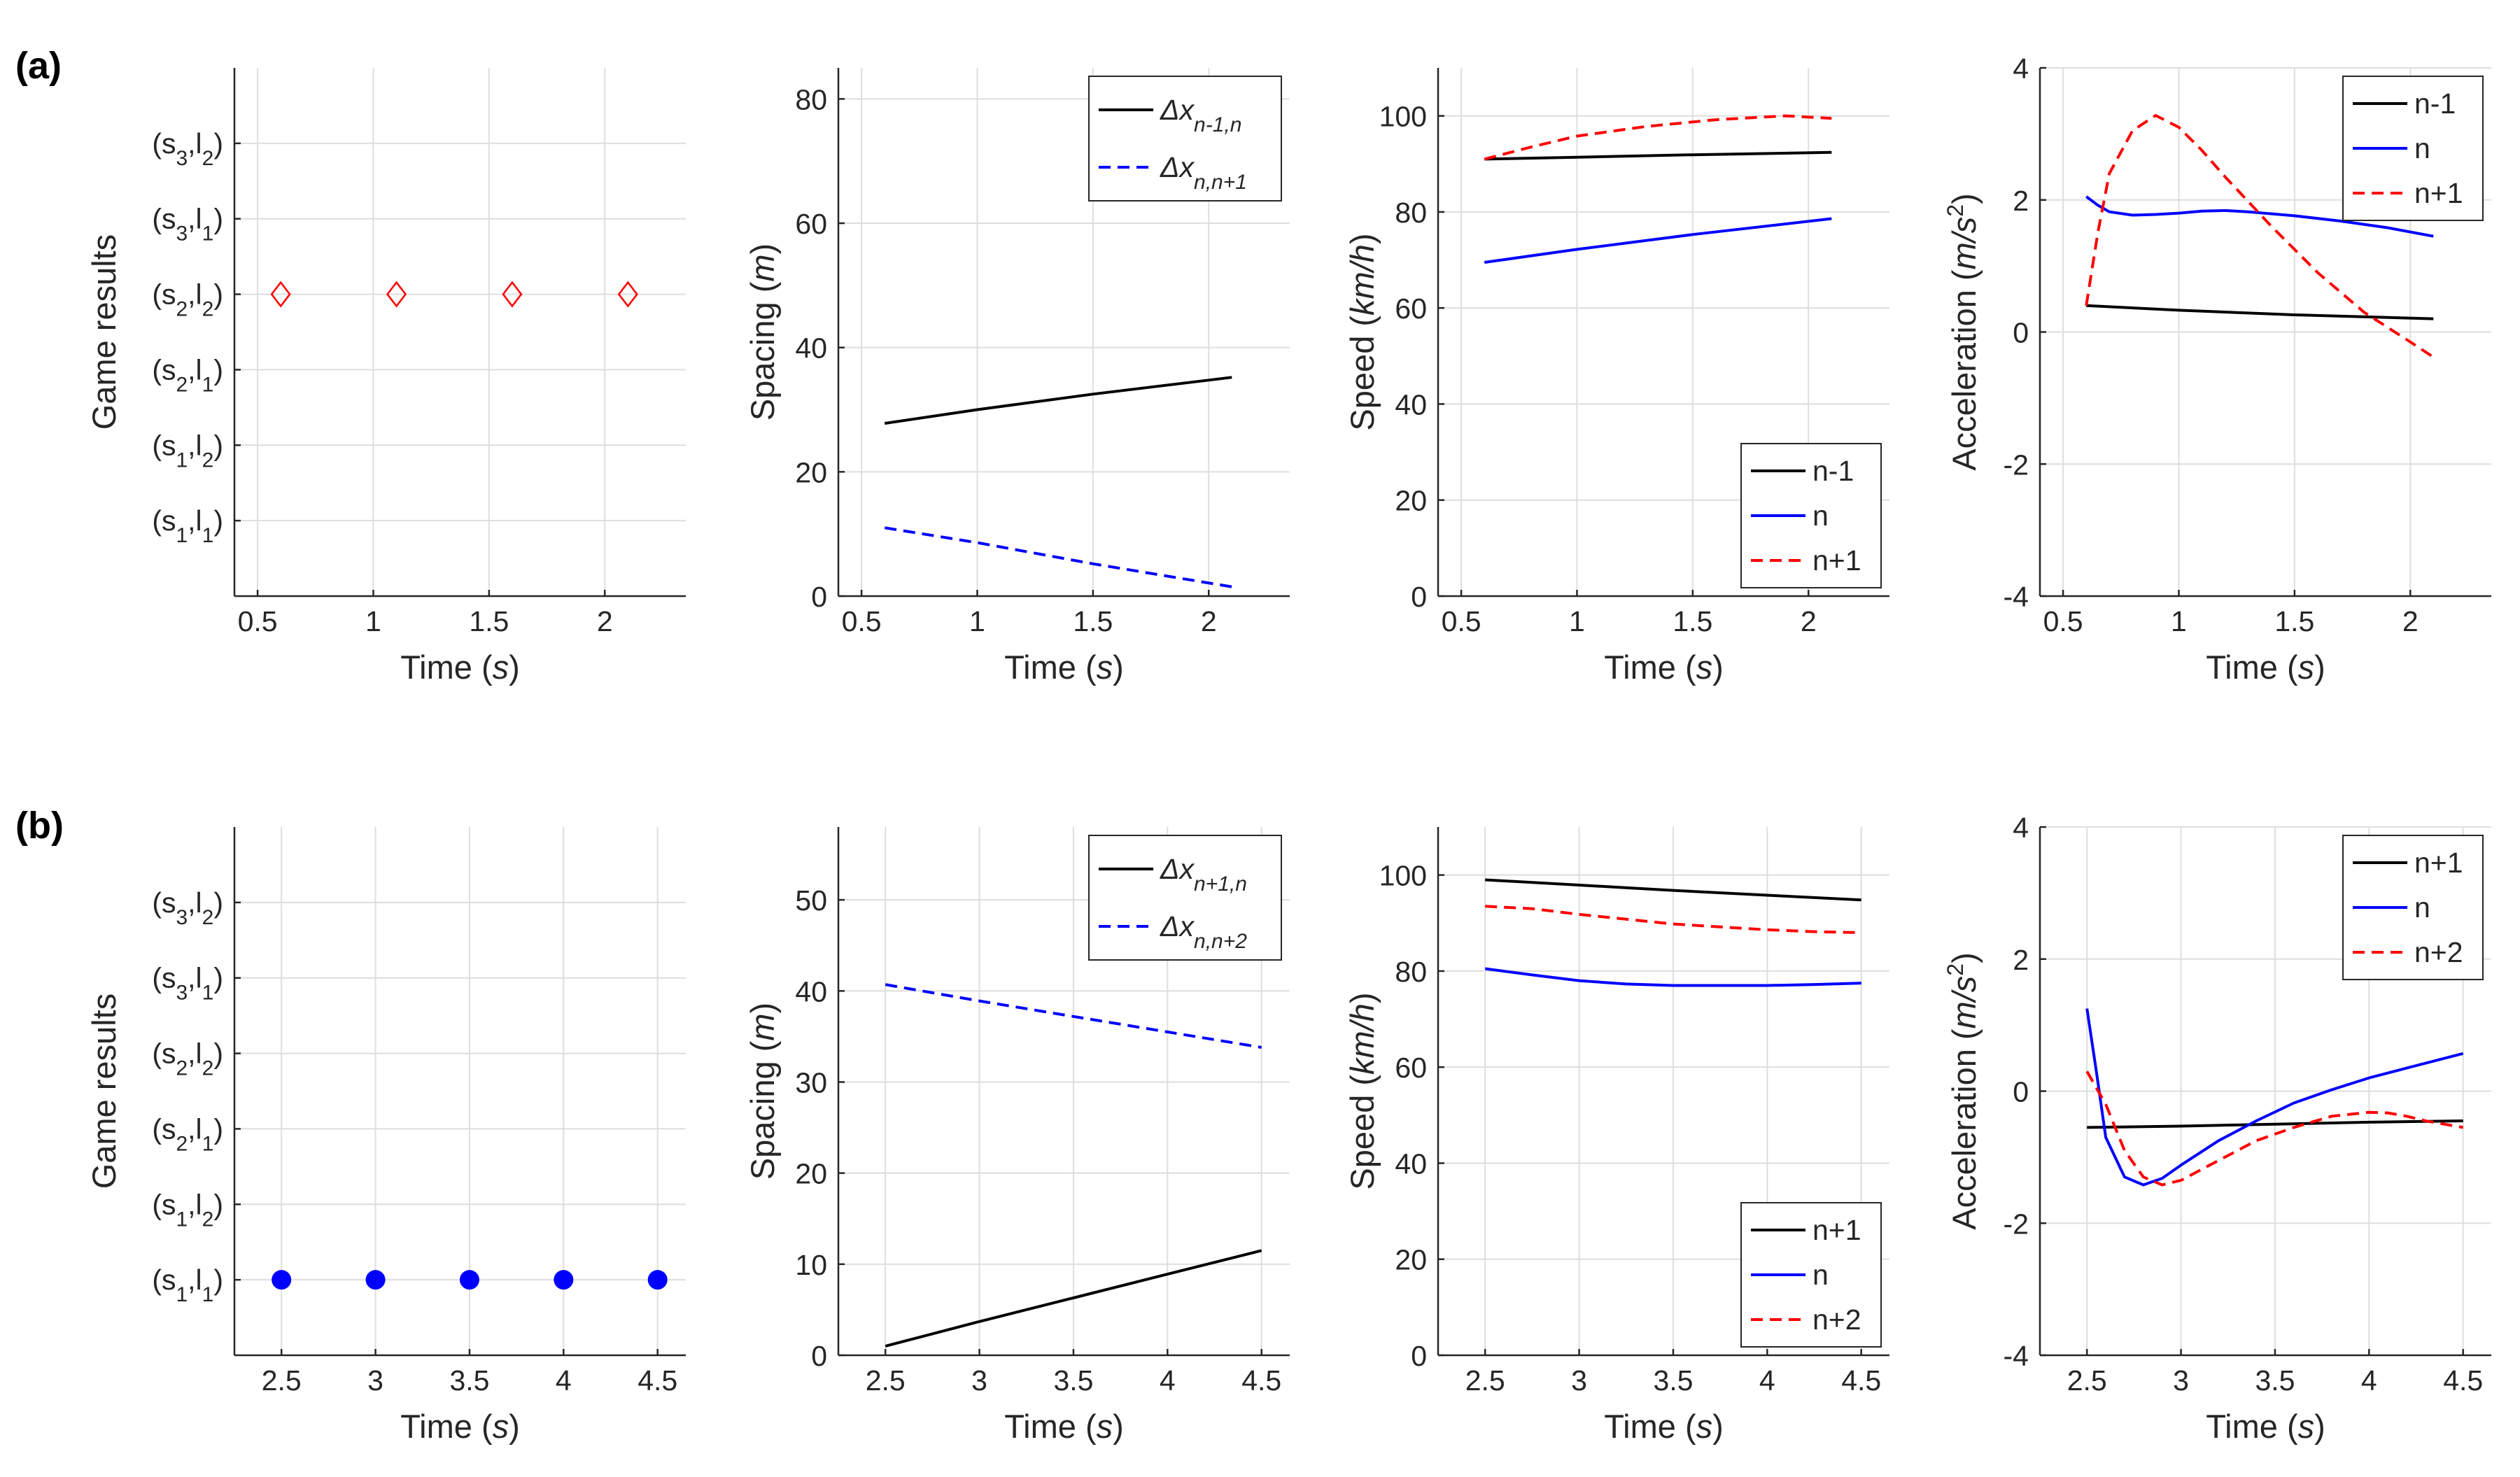 The height and width of the screenshot is (1477, 2520). What do you see at coordinates (2422, 907) in the screenshot?
I see `chart-b4-legend-label-1: n` at bounding box center [2422, 907].